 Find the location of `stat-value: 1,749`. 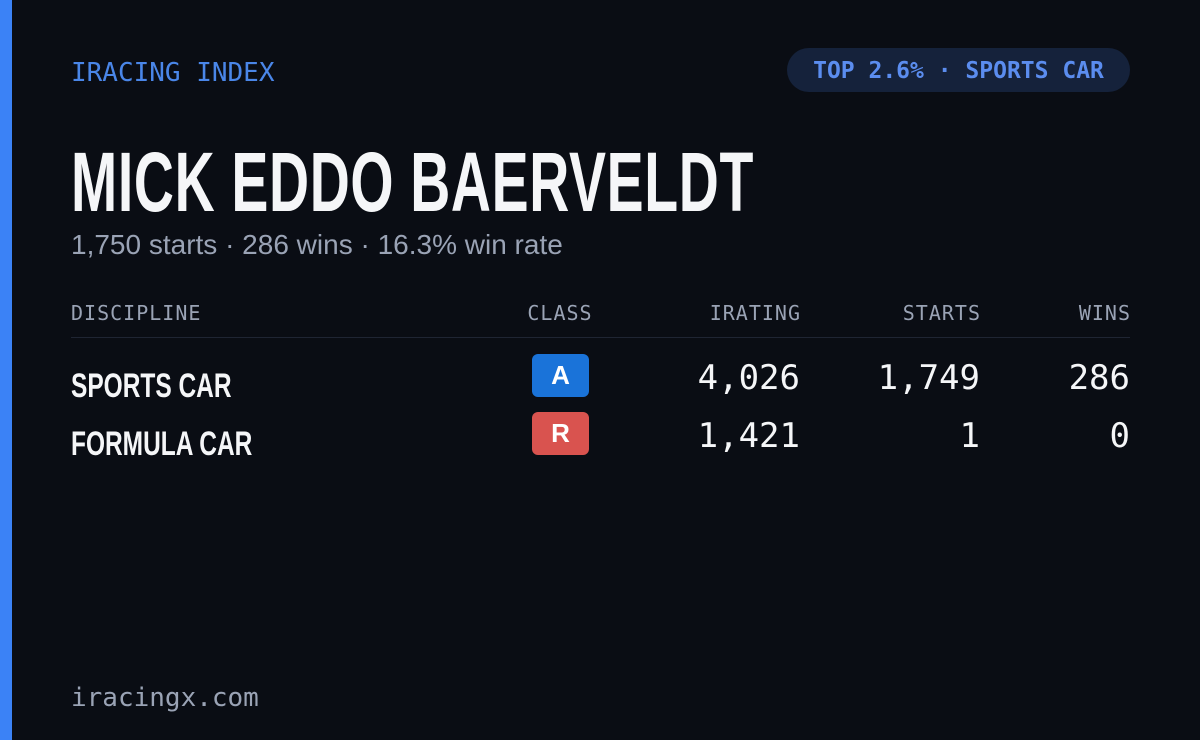

stat-value: 1,749 is located at coordinates (928, 378).